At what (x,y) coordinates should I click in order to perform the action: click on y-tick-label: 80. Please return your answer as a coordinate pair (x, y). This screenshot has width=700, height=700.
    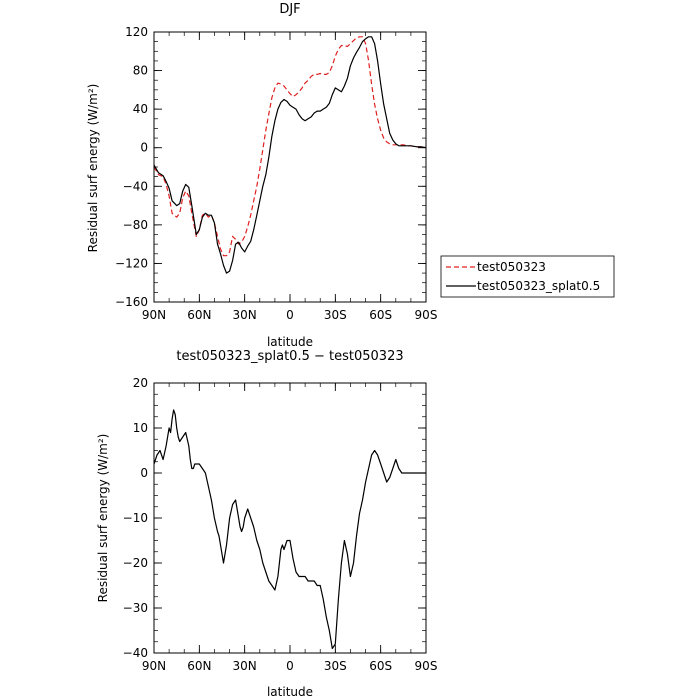
    Looking at the image, I should click on (140, 71).